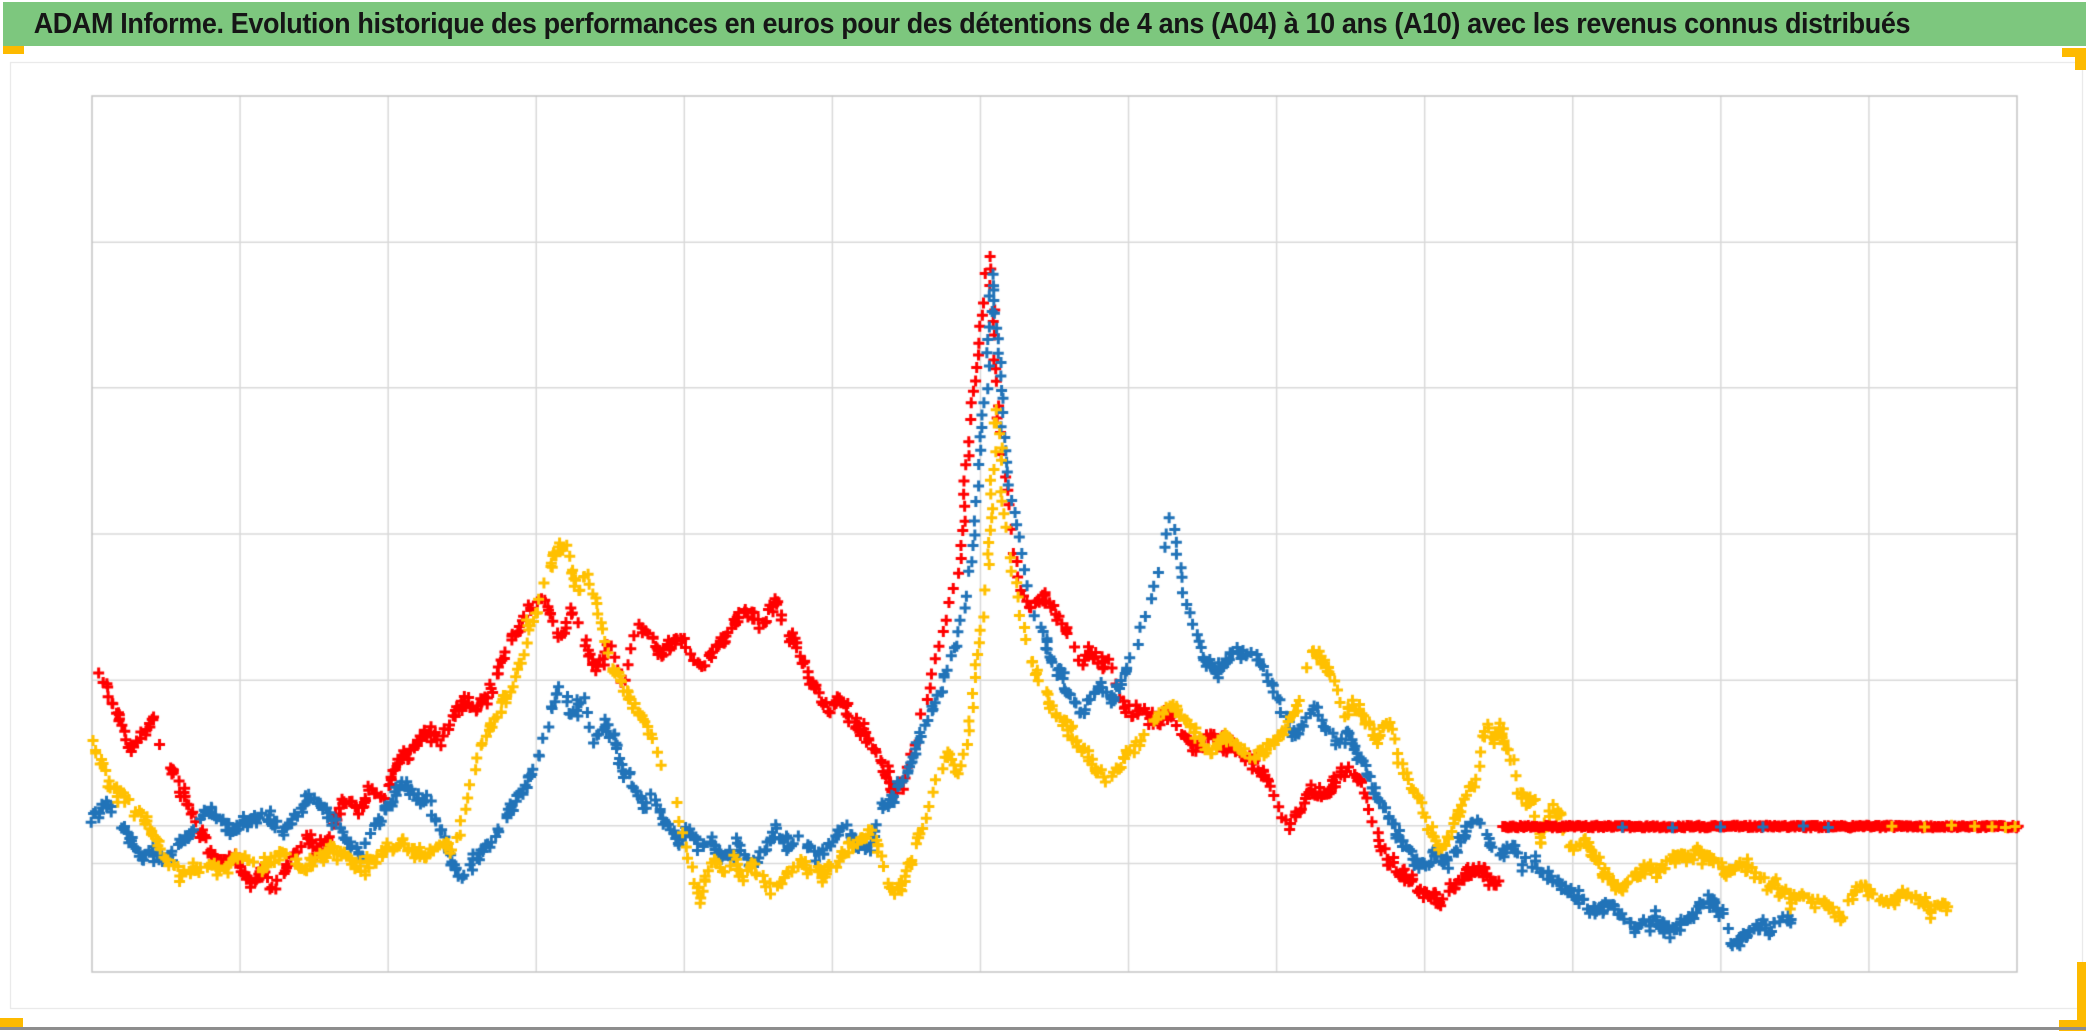 The width and height of the screenshot is (2086, 1031). I want to click on corner-marker-top-right-v, so click(2080, 59).